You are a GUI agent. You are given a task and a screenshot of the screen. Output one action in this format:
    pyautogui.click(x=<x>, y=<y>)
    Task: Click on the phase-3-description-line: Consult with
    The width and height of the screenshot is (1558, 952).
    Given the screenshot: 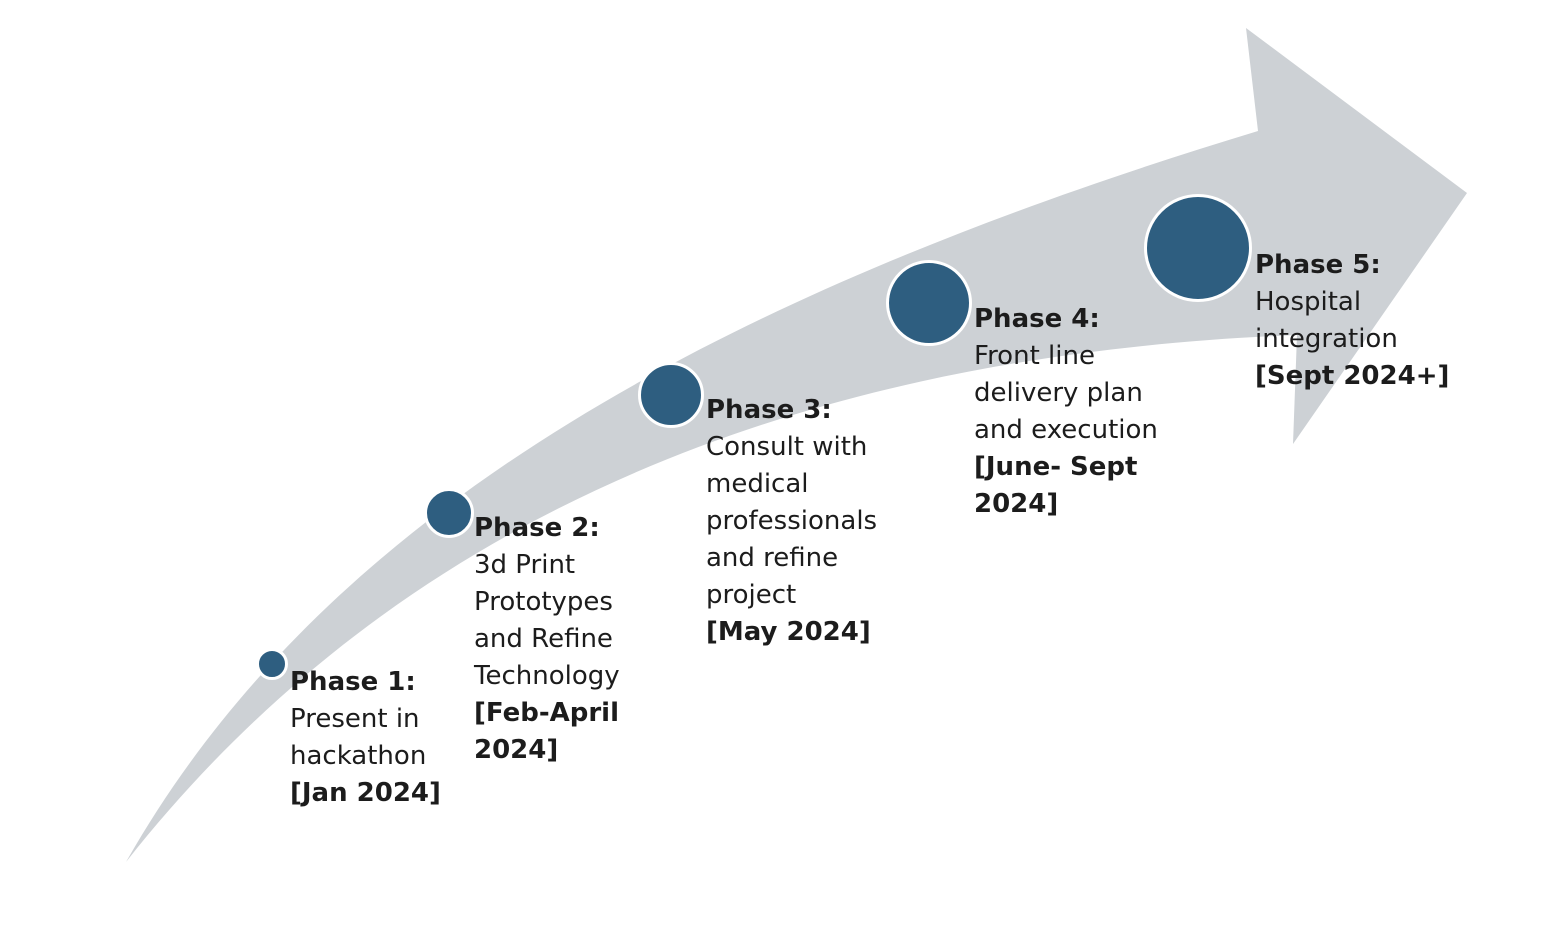 What is the action you would take?
    pyautogui.click(x=787, y=447)
    